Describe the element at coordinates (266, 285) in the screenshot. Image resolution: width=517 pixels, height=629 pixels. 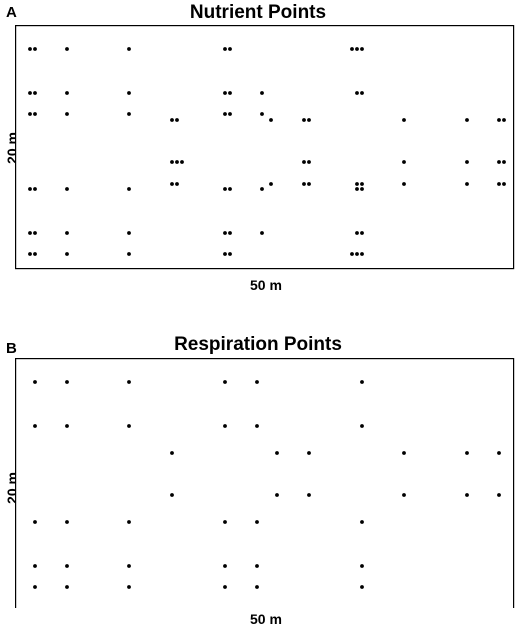
I see `panel-a-xlabel: 50 m` at that location.